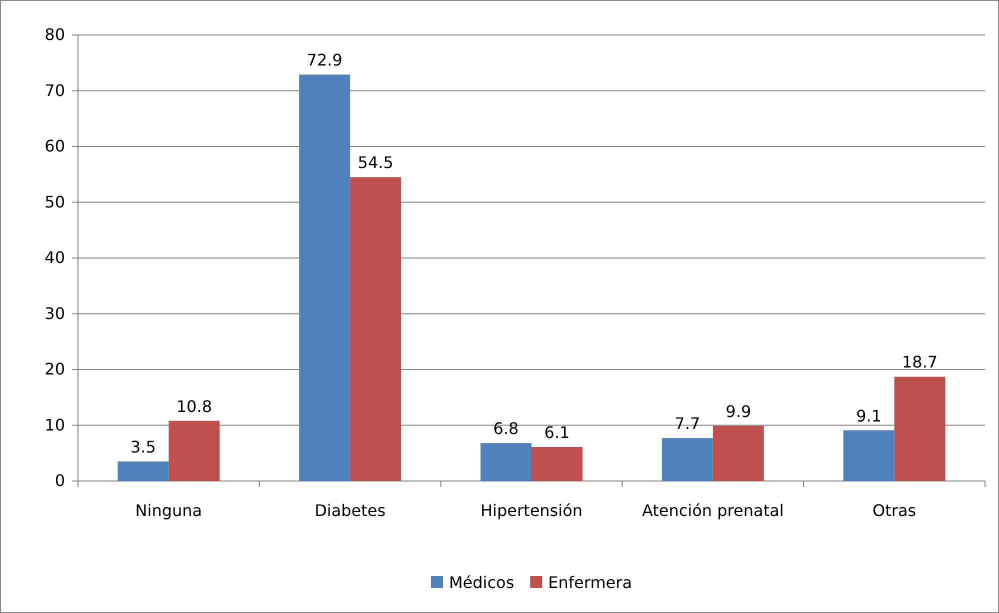 Image resolution: width=999 pixels, height=613 pixels. What do you see at coordinates (54, 424) in the screenshot?
I see `y-tick-label: 10` at bounding box center [54, 424].